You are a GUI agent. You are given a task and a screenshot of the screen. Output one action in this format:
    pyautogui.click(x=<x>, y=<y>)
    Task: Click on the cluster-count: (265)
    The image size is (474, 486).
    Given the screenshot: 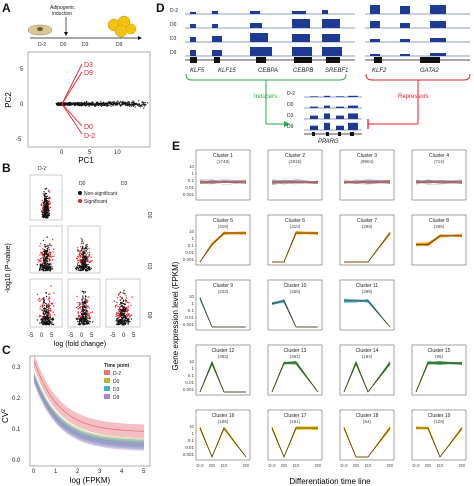 What is the action you would take?
    pyautogui.click(x=439, y=226)
    